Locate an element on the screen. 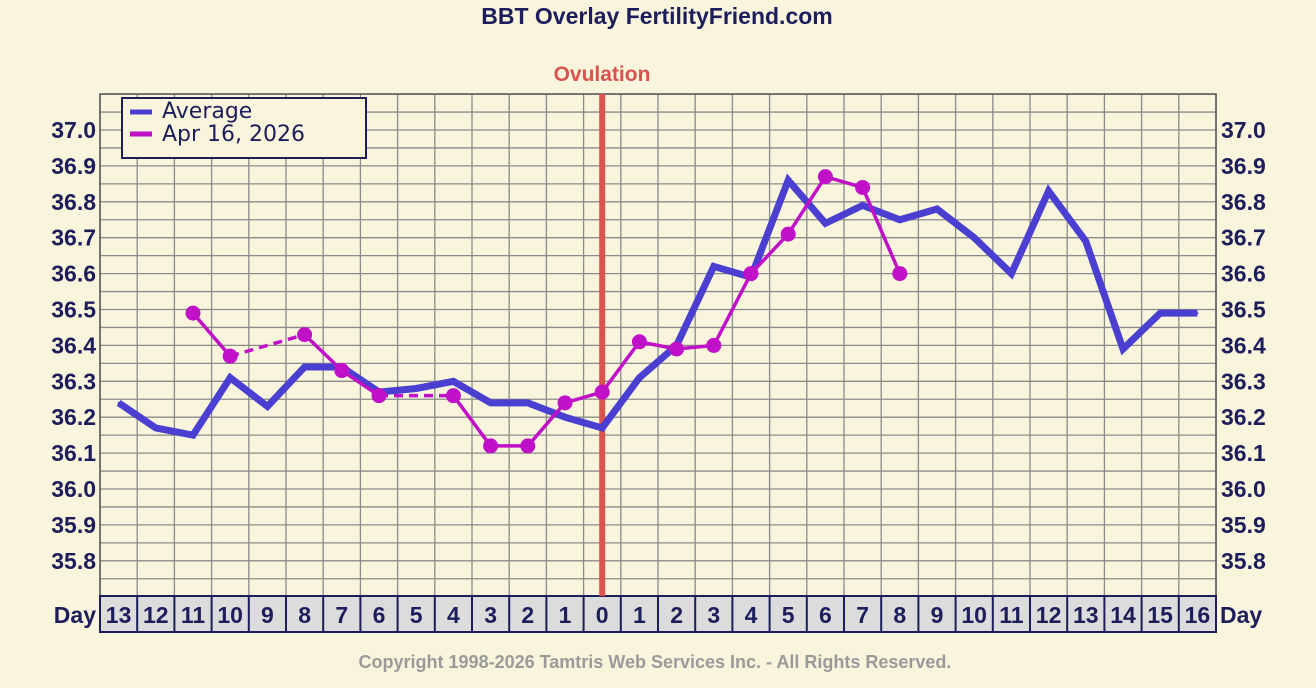  x-tick-label: 10 is located at coordinates (974, 615).